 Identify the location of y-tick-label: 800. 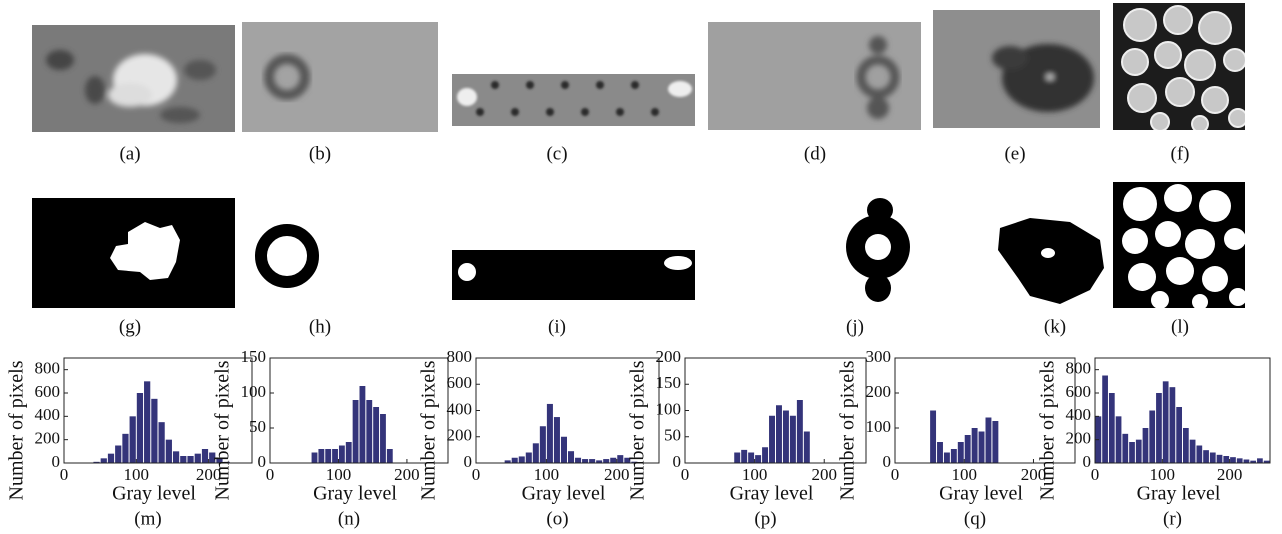
(48, 368).